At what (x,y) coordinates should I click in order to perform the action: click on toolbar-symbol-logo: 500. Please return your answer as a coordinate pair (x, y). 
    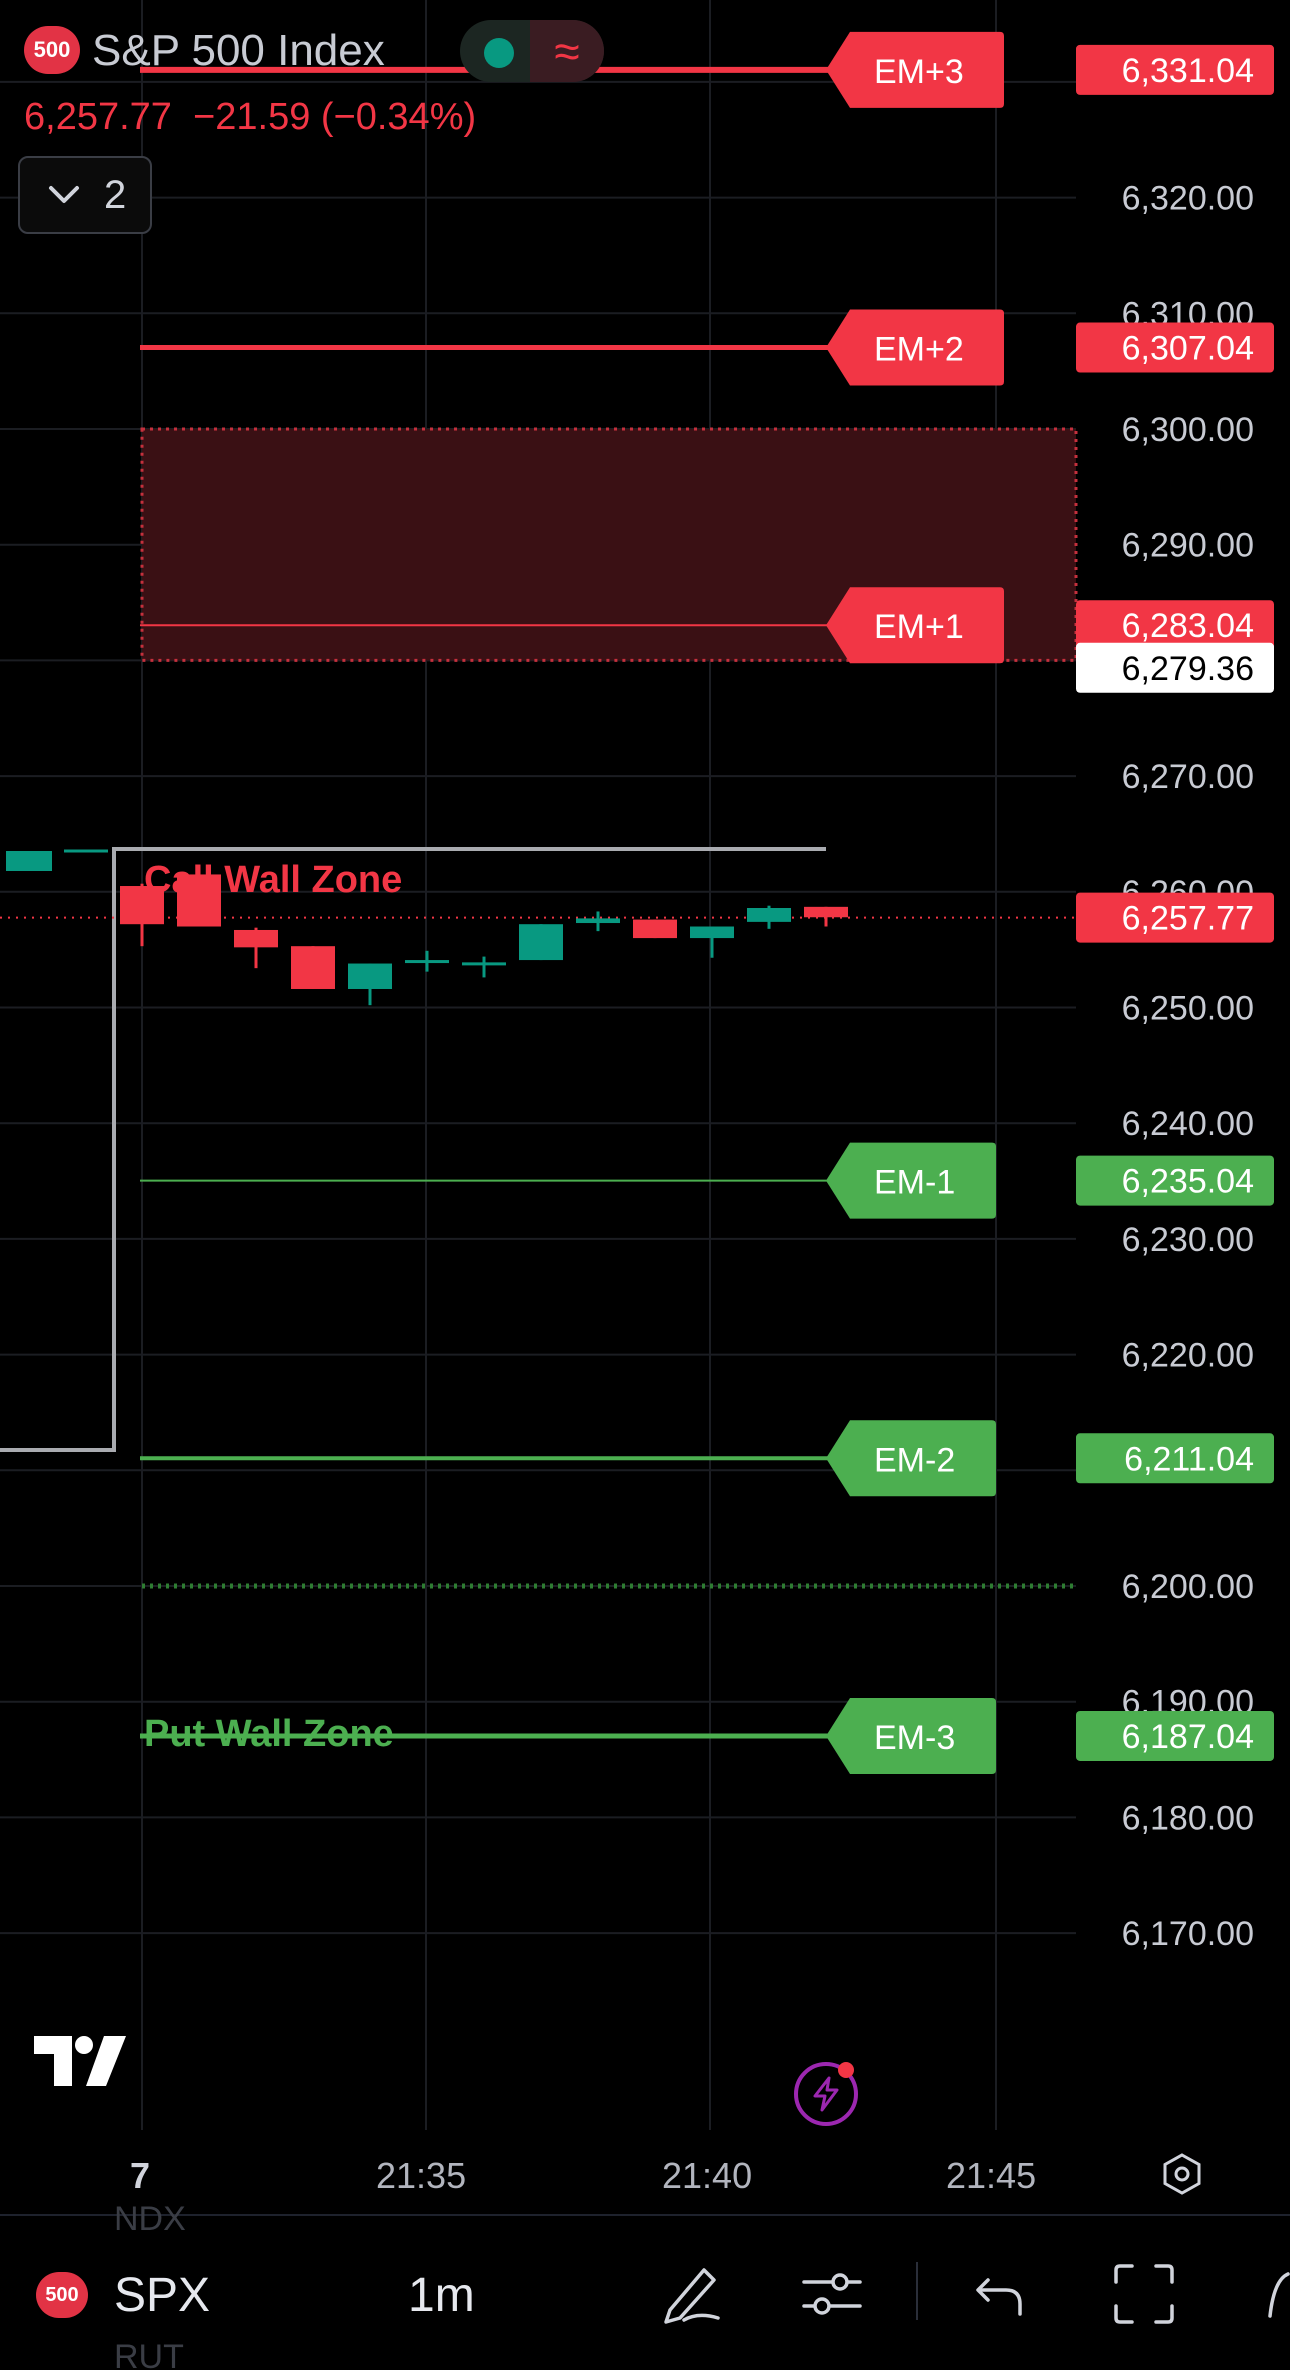
    Looking at the image, I should click on (62, 2295).